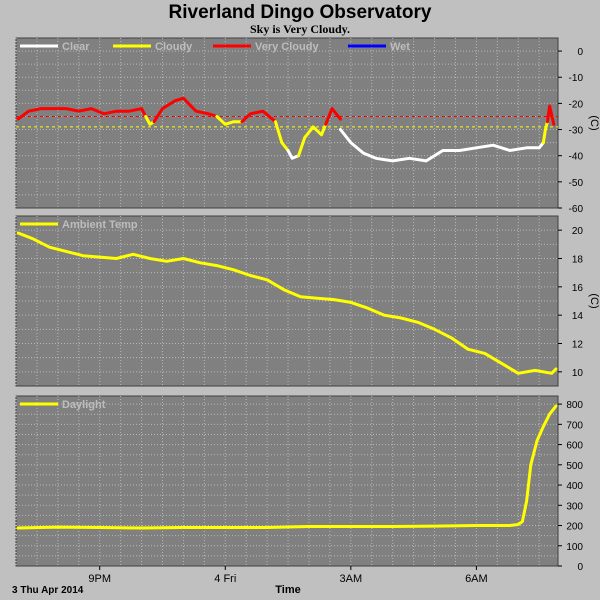 Image resolution: width=600 pixels, height=600 pixels. What do you see at coordinates (576, 183) in the screenshot?
I see `sky-ytick-label: -50` at bounding box center [576, 183].